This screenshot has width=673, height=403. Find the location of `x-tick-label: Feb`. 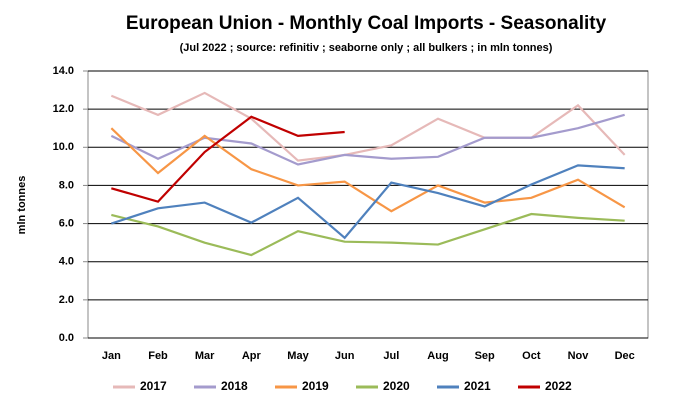

x-tick-label: Feb is located at coordinates (158, 356).